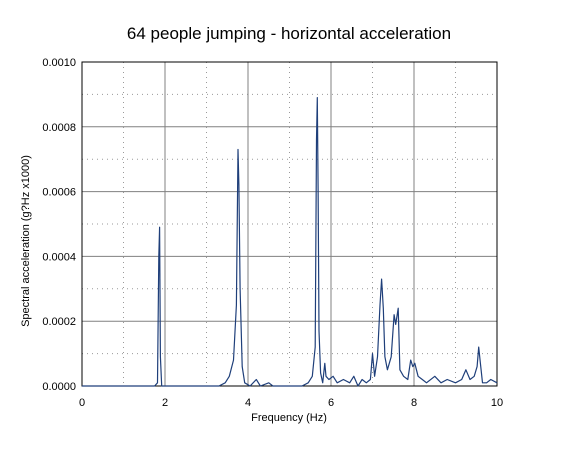  What do you see at coordinates (59, 322) in the screenshot?
I see `y-tick-label: 0.0002` at bounding box center [59, 322].